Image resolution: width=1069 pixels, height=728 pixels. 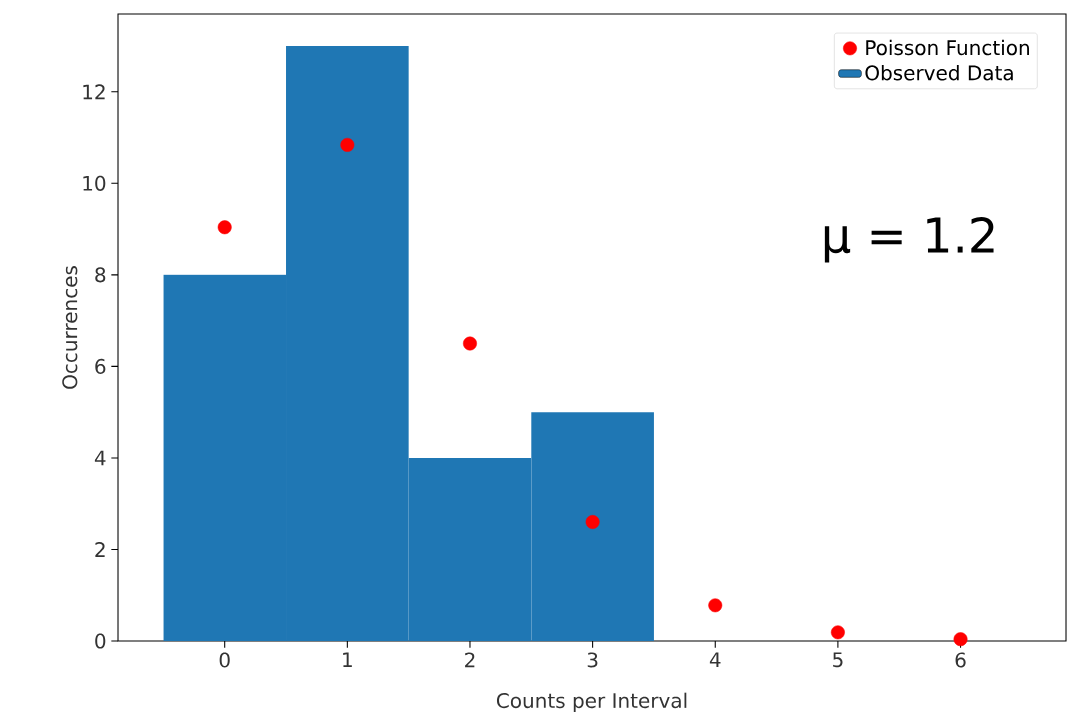 I want to click on x-tick-label: 5, so click(x=838, y=660).